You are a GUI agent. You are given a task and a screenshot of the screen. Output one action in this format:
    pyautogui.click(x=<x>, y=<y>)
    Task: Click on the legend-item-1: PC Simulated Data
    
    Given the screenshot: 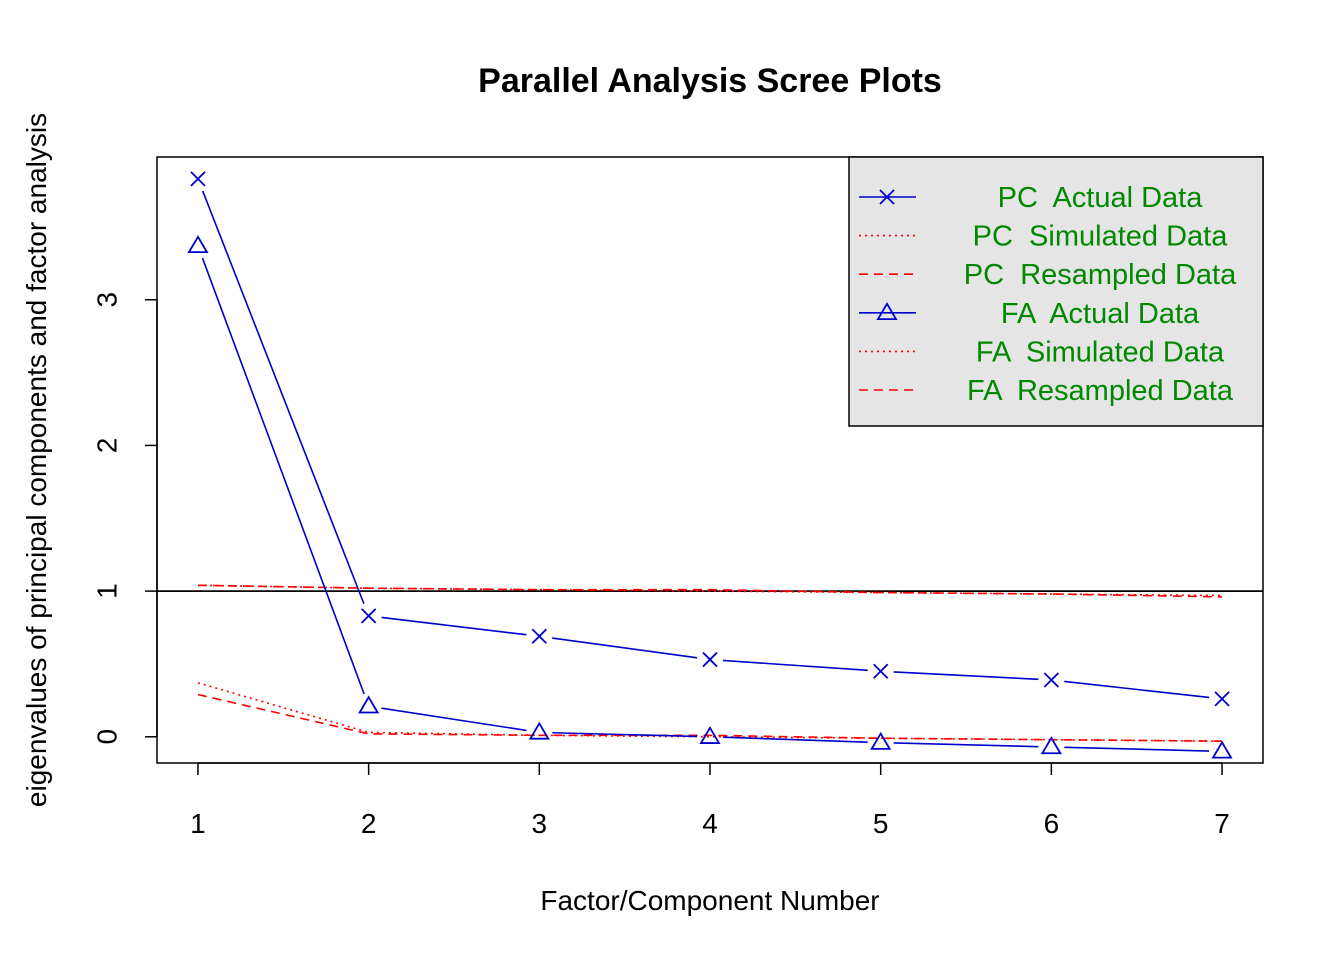 What is the action you would take?
    pyautogui.click(x=1043, y=237)
    